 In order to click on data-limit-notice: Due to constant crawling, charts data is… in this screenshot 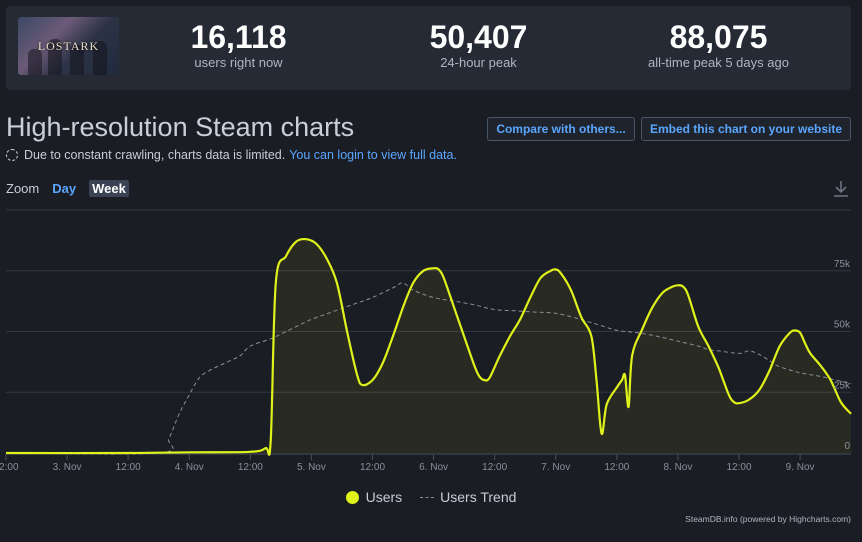, I will do `click(231, 155)`.